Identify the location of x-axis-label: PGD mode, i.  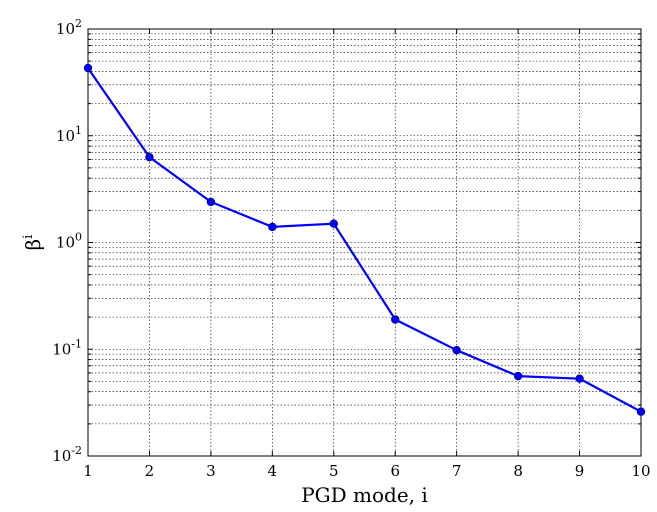
(364, 495).